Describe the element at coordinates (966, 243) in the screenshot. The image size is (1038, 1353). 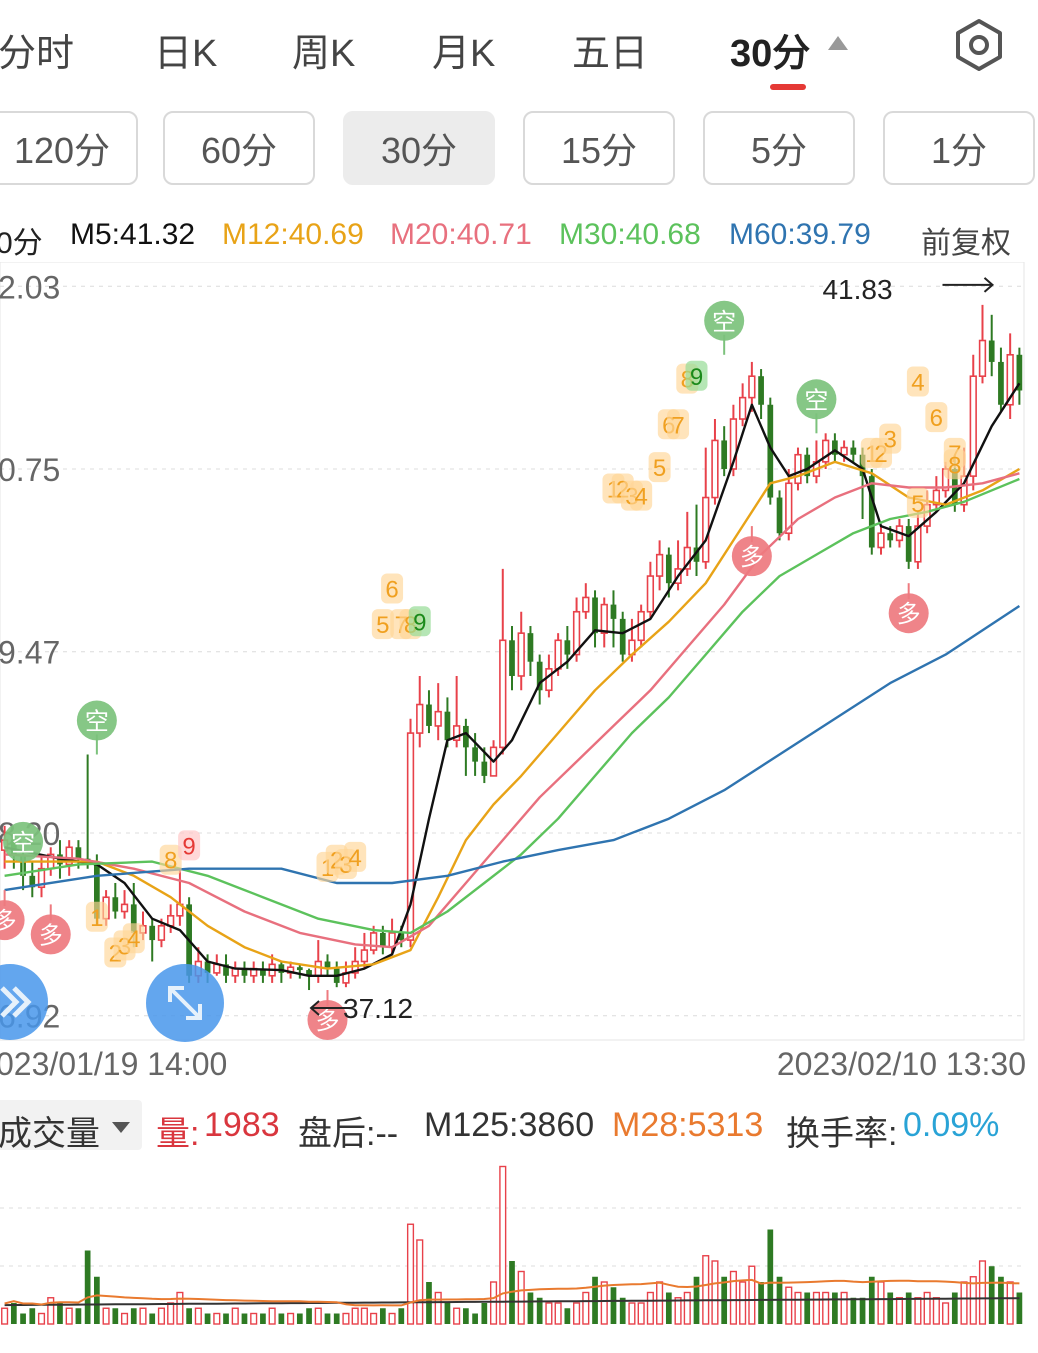
I see `adjust-mode-toggle: 前复权` at that location.